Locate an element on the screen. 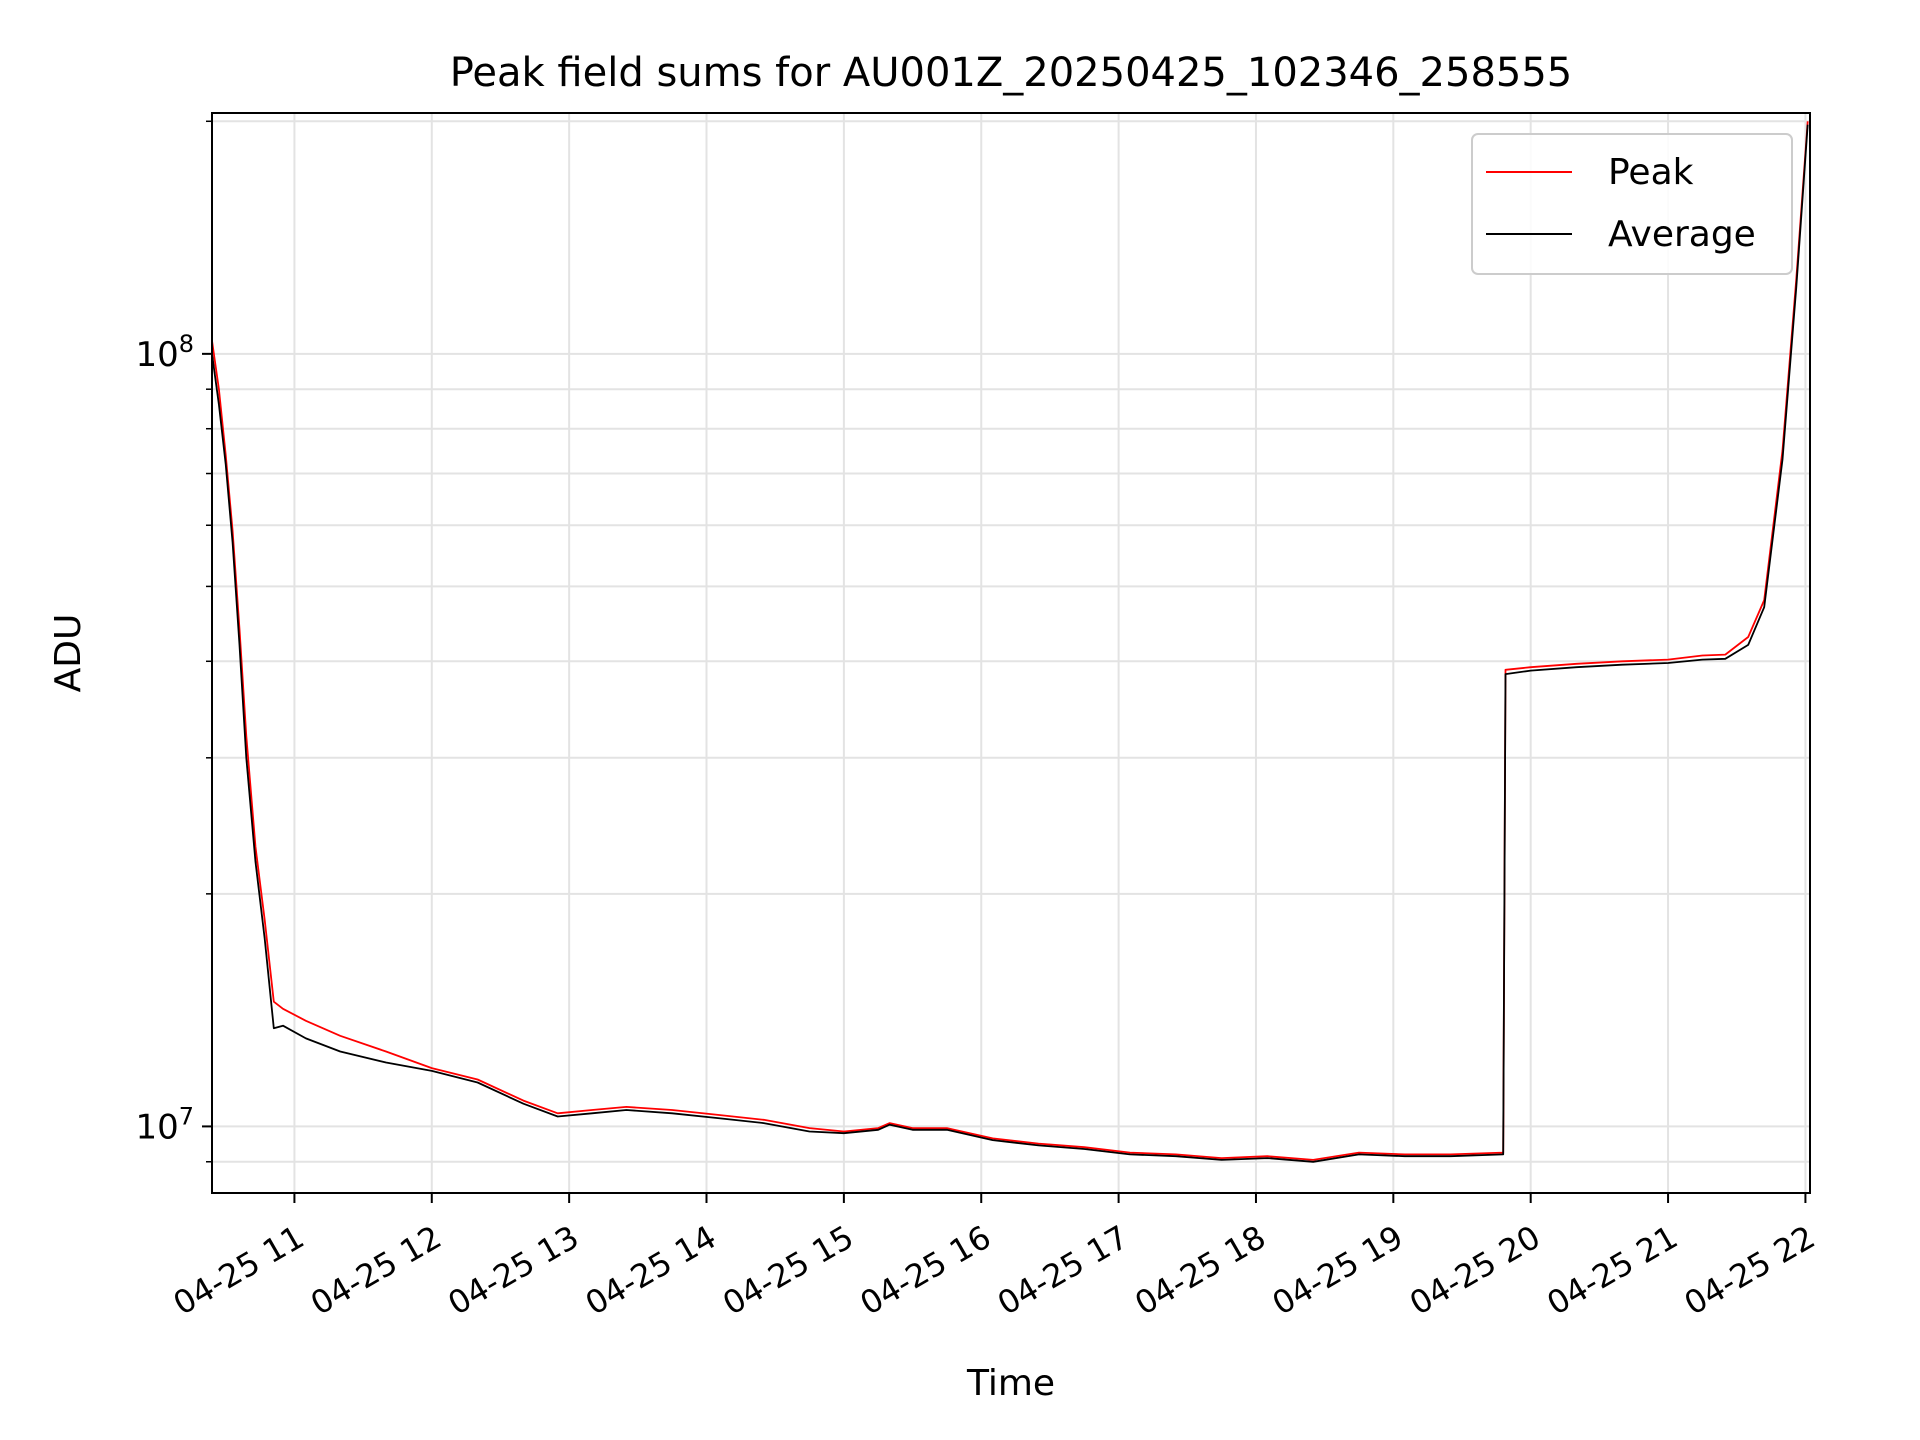 This screenshot has height=1440, width=1920. legend-label-average: Average is located at coordinates (1682, 234).